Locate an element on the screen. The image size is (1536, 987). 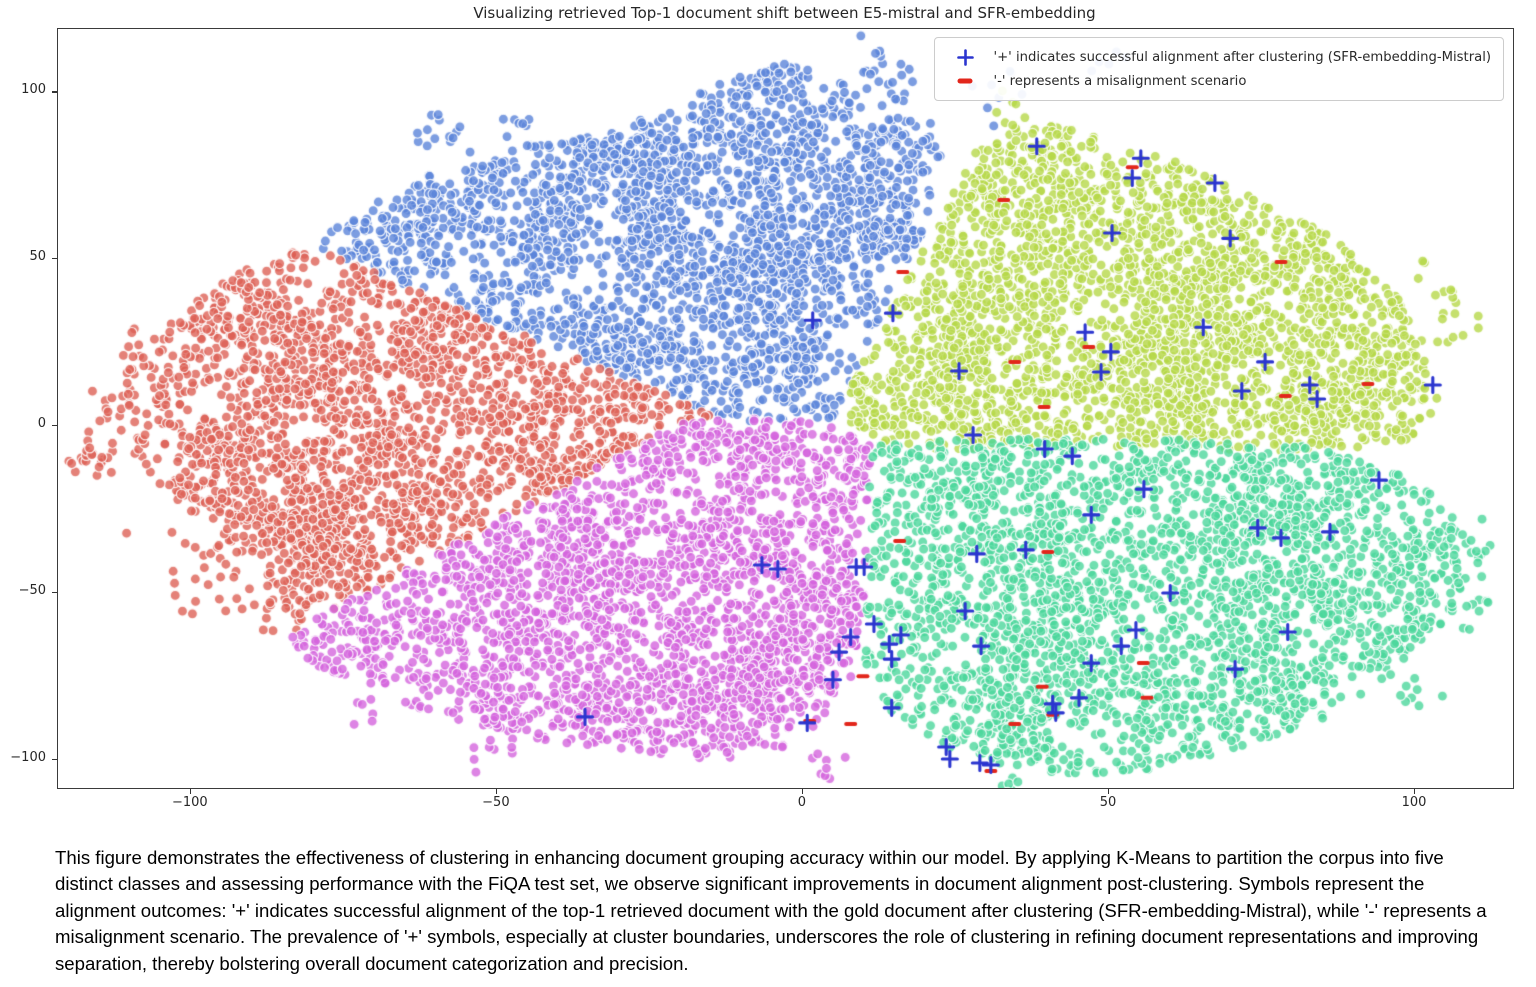
legend-item-minus: '-' represents a misalignment scenario is located at coordinates (1218, 81).